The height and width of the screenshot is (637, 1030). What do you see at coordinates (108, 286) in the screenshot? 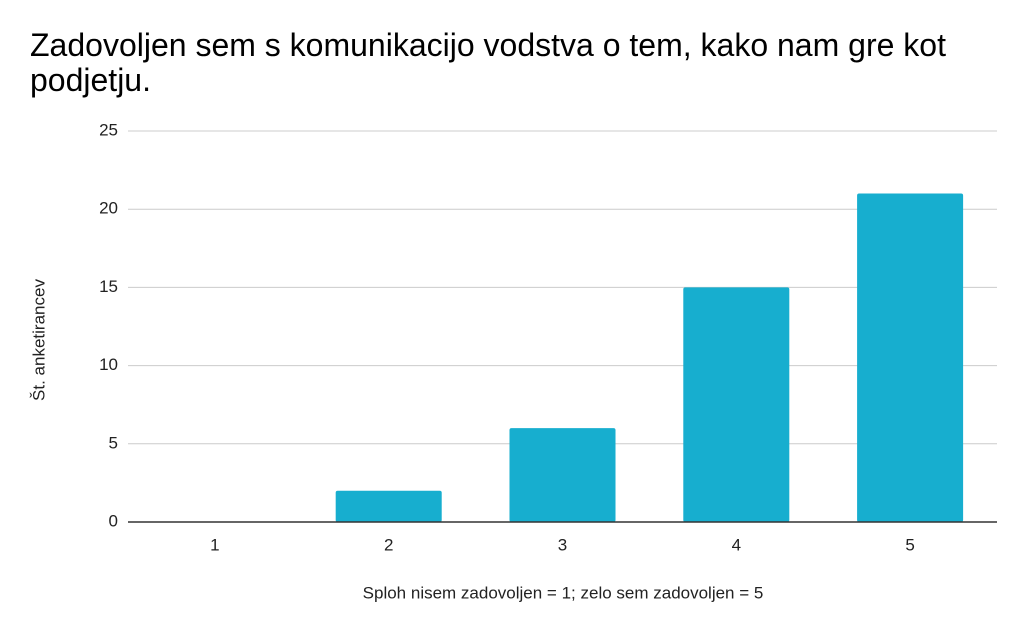
I see `y-tick-label: 15` at bounding box center [108, 286].